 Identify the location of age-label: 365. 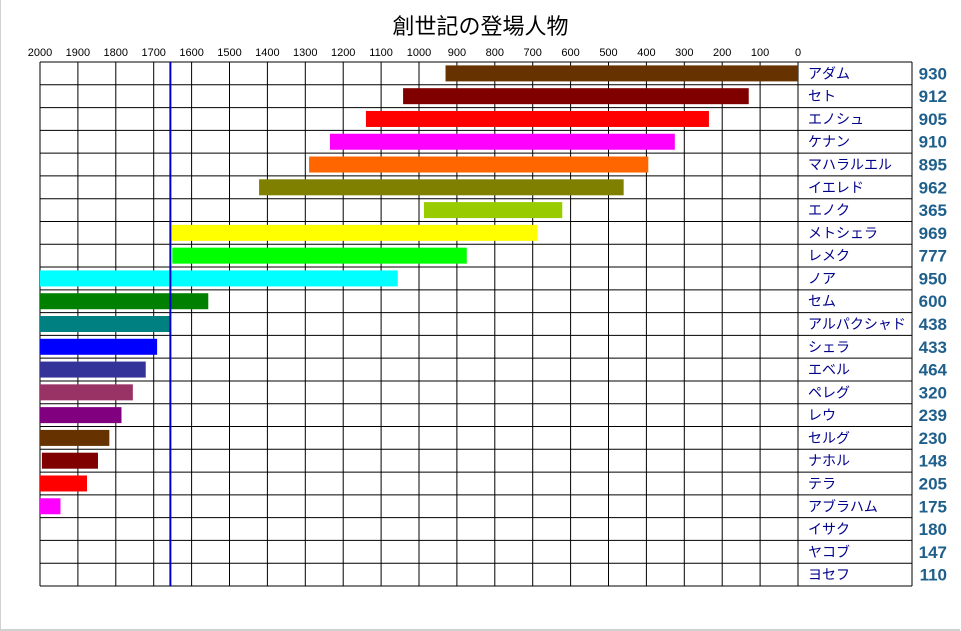
(933, 210).